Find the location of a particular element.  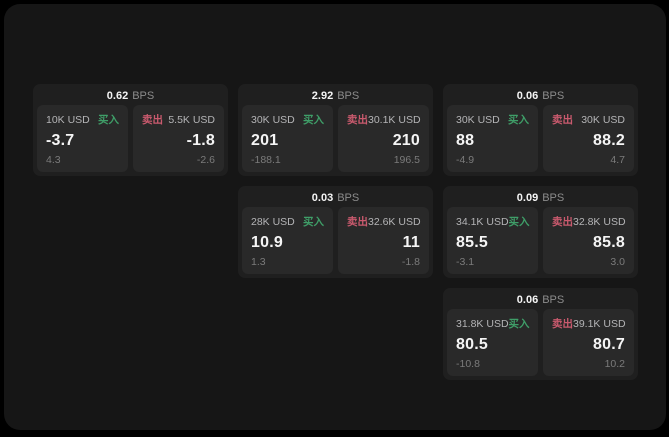

buy-delta: 4.3 is located at coordinates (53, 160).